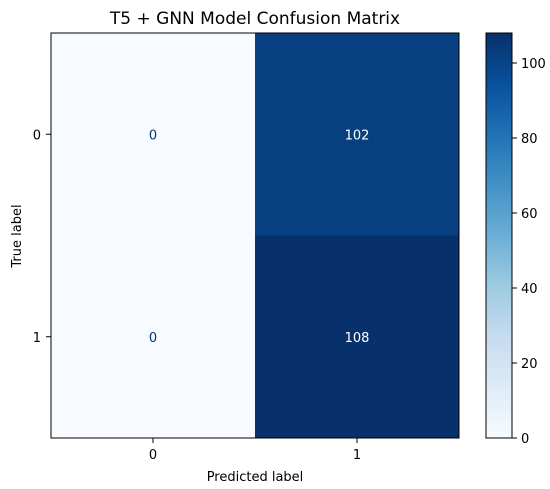 Image resolution: width=550 pixels, height=489 pixels. What do you see at coordinates (255, 477) in the screenshot?
I see `x-axis-label: Predicted label` at bounding box center [255, 477].